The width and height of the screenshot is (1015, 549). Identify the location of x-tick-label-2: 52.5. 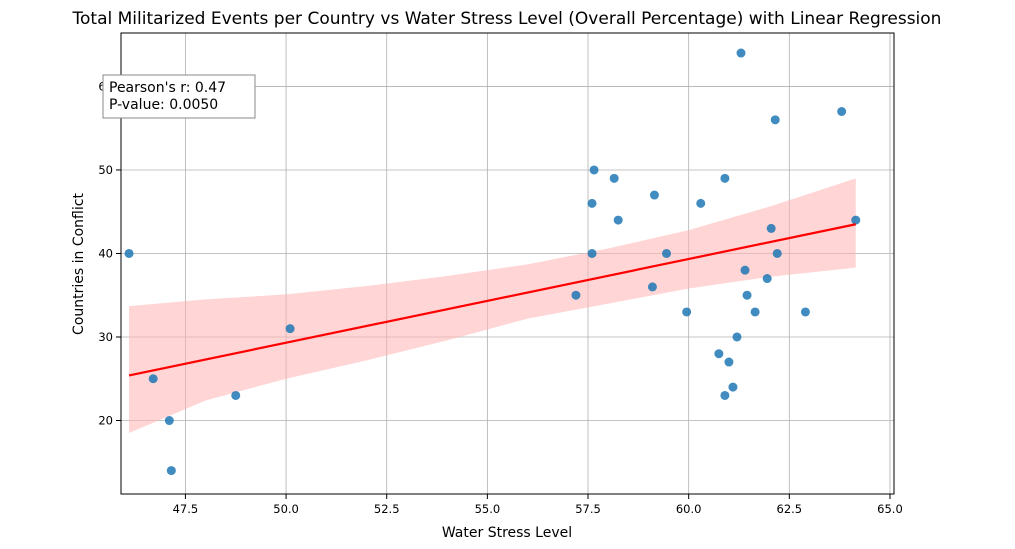
(387, 509).